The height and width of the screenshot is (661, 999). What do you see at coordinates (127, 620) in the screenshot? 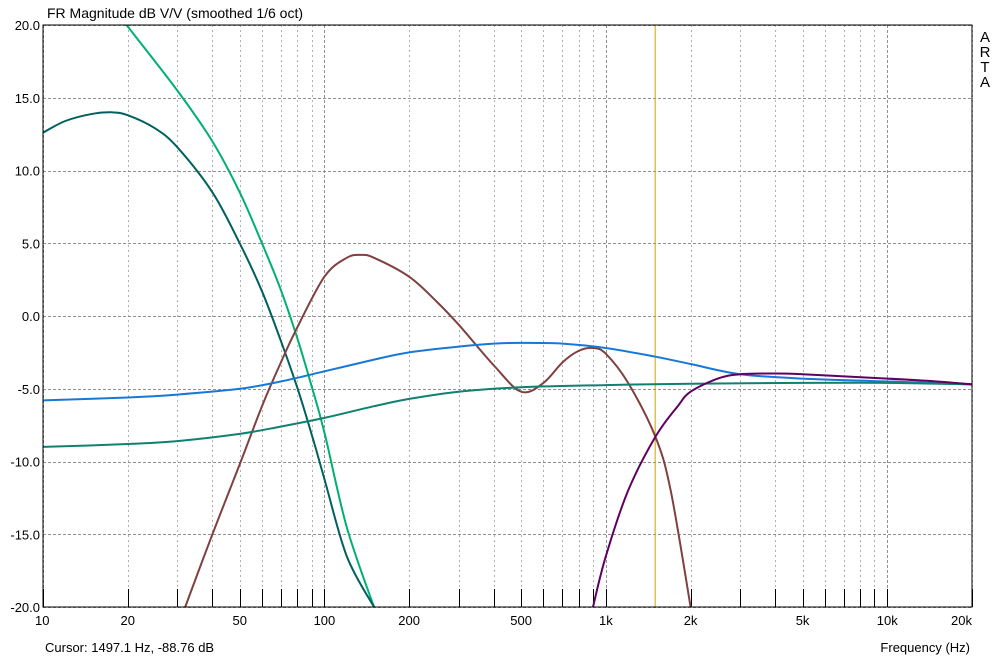
I see `x-tick-label: 20` at bounding box center [127, 620].